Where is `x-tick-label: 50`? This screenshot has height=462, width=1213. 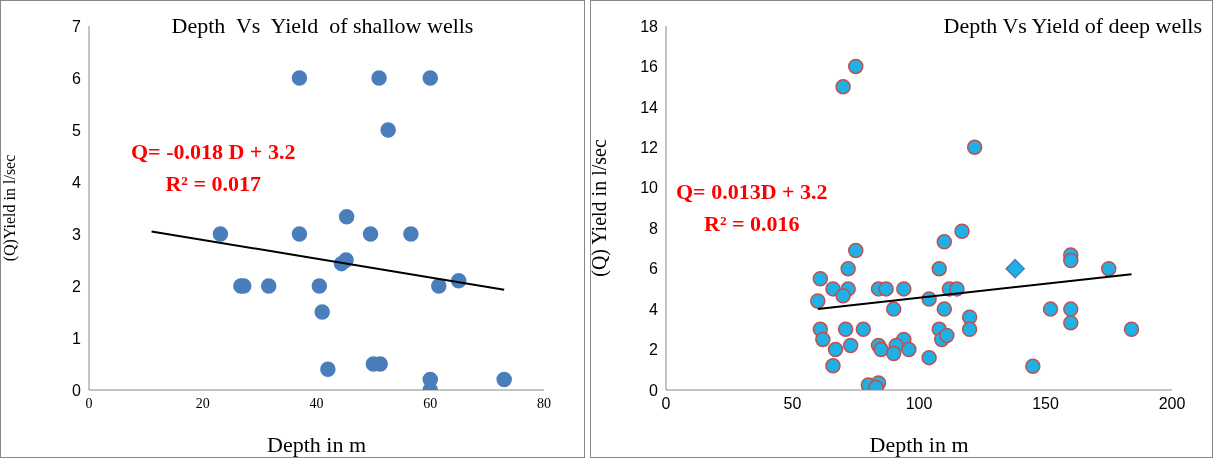
x-tick-label: 50 is located at coordinates (792, 404).